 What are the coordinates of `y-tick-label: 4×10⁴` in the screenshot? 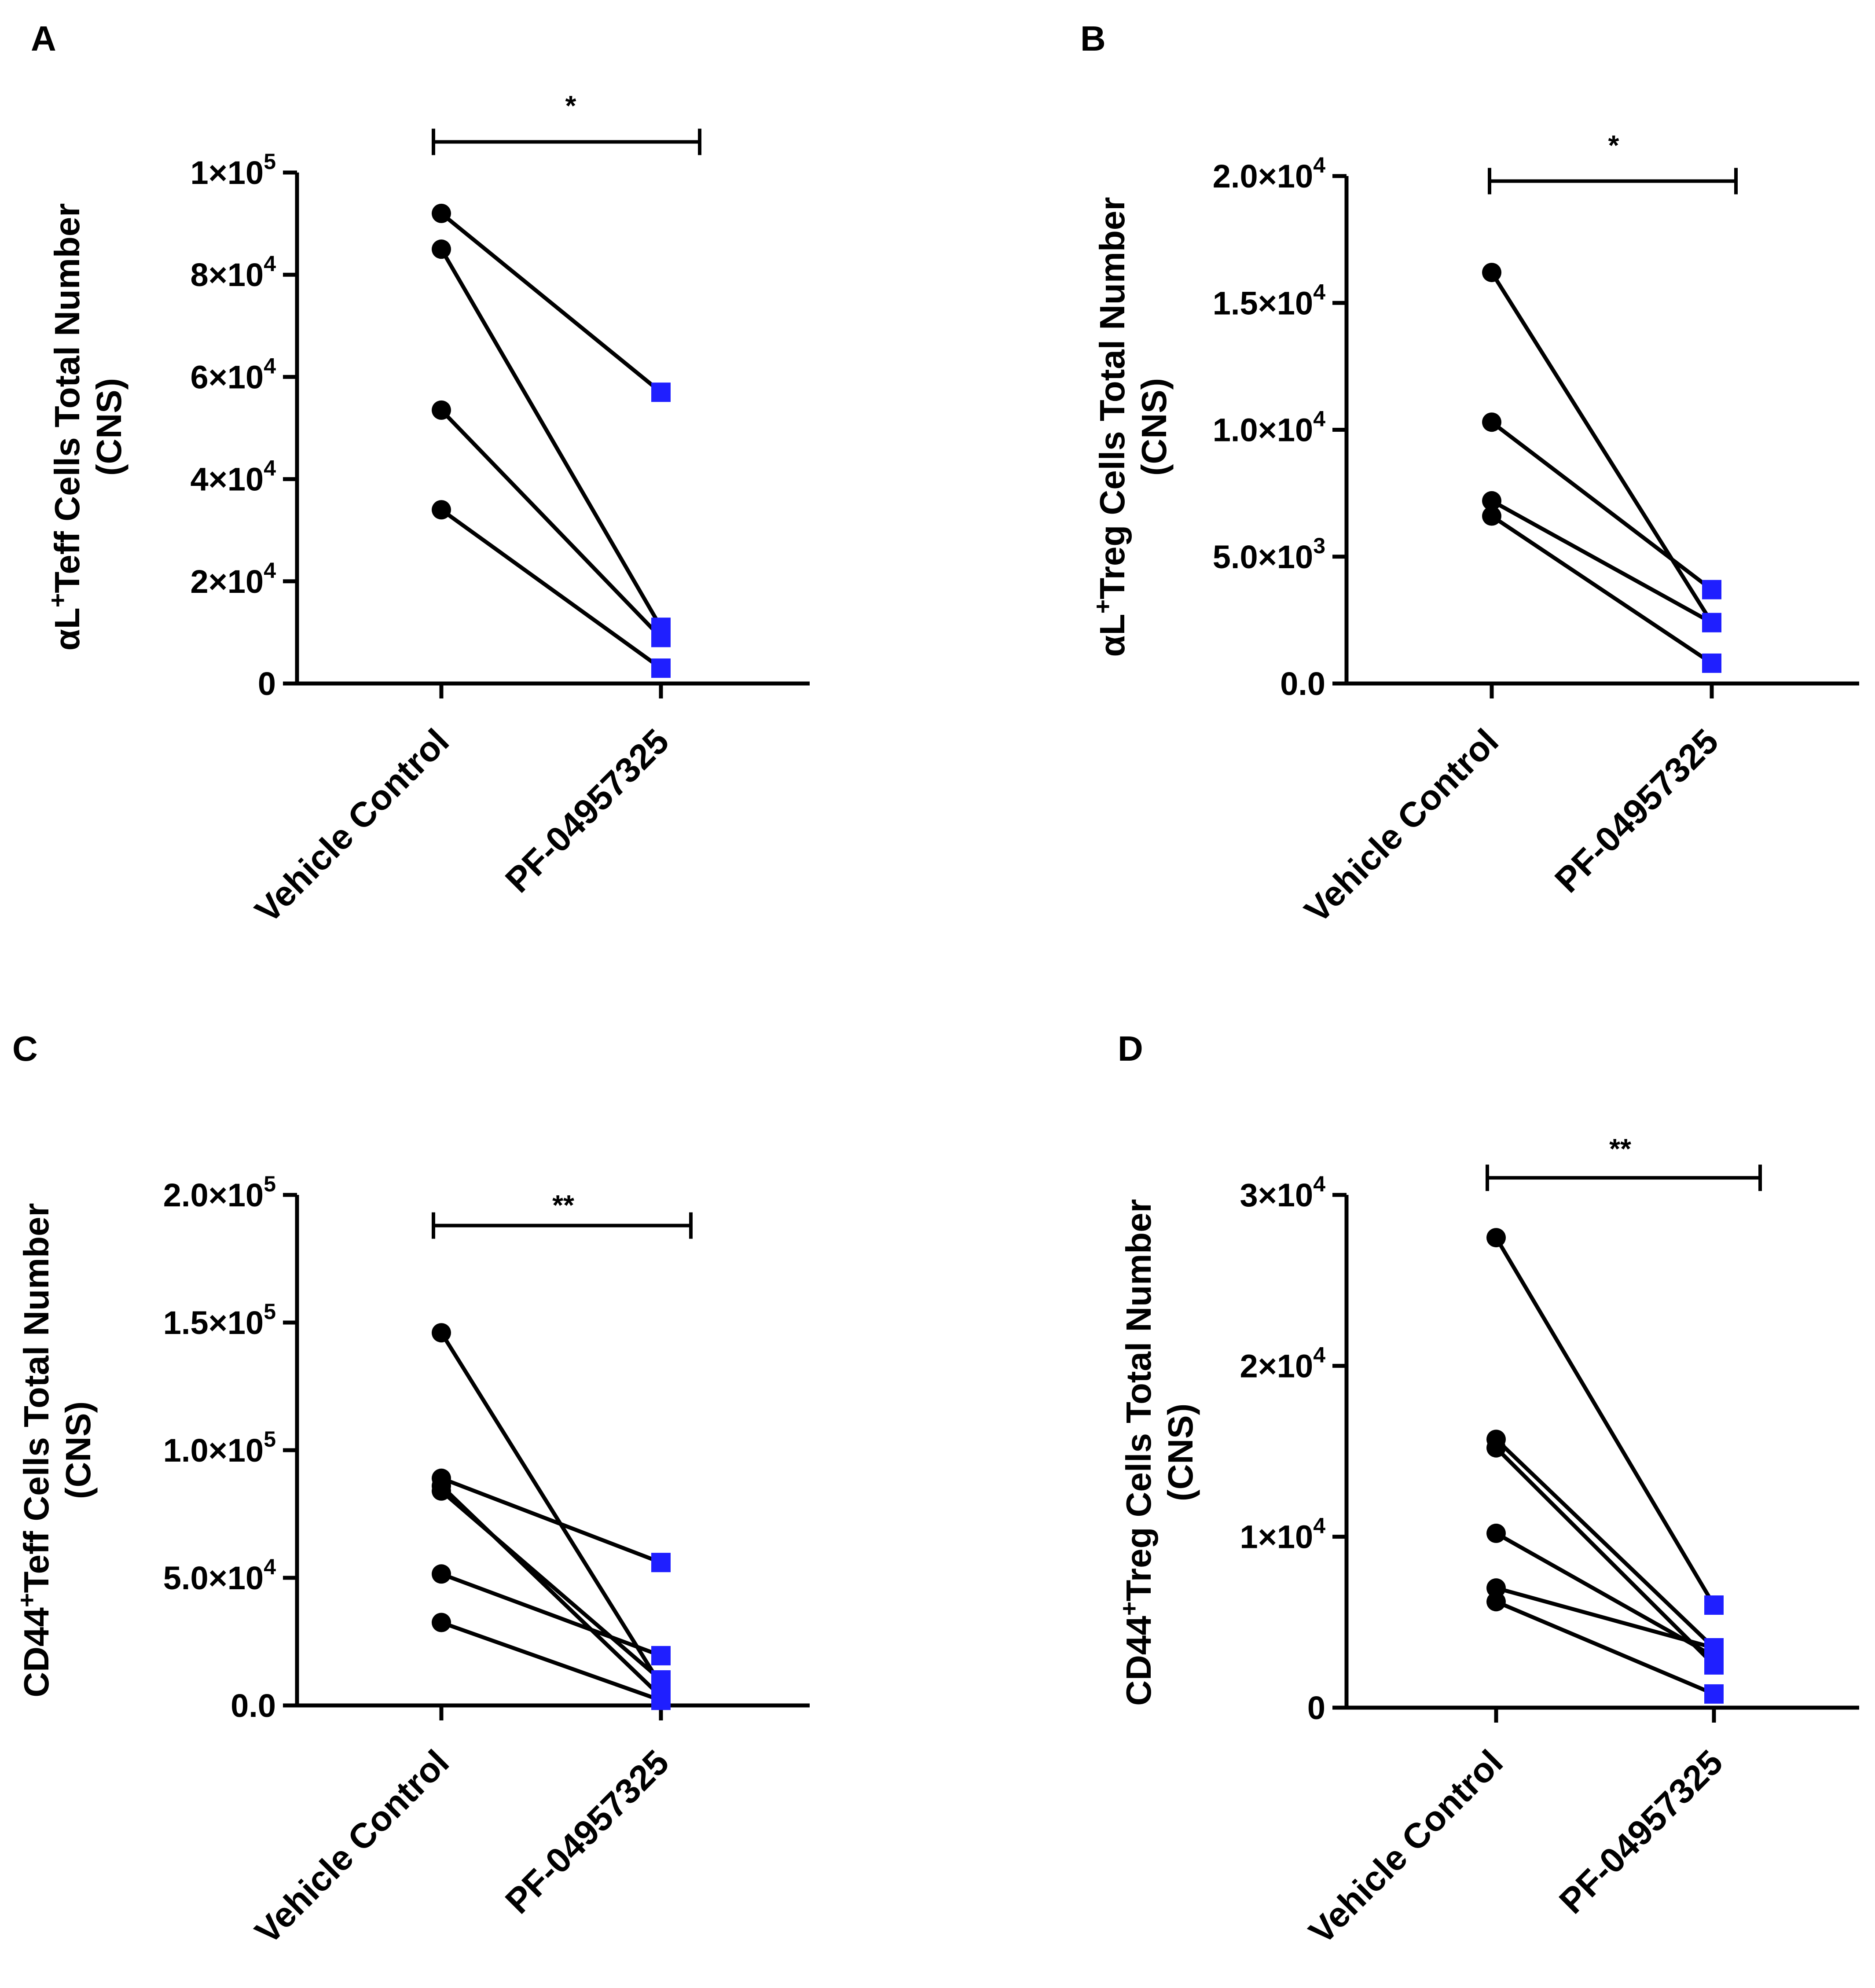 It's located at (234, 477).